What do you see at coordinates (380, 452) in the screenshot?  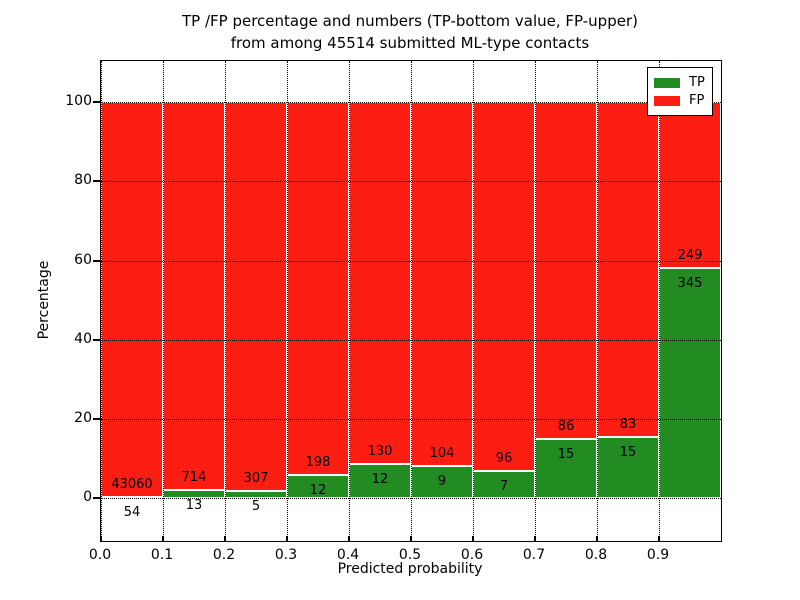 I see `fp-count-label: 130` at bounding box center [380, 452].